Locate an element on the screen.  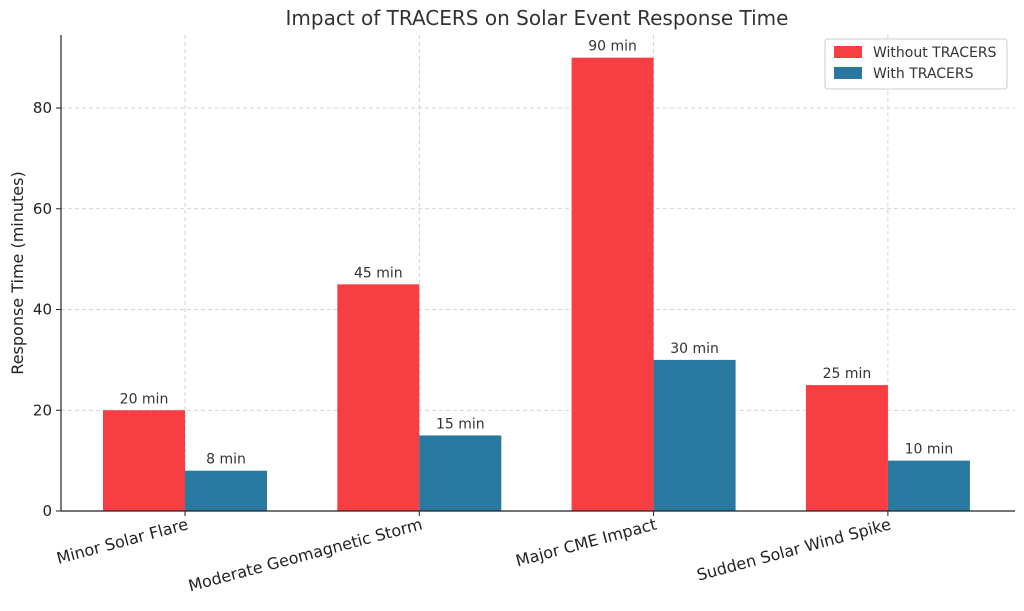
x-tick-label: Sudden Solar Wind Spike is located at coordinates (794, 550).